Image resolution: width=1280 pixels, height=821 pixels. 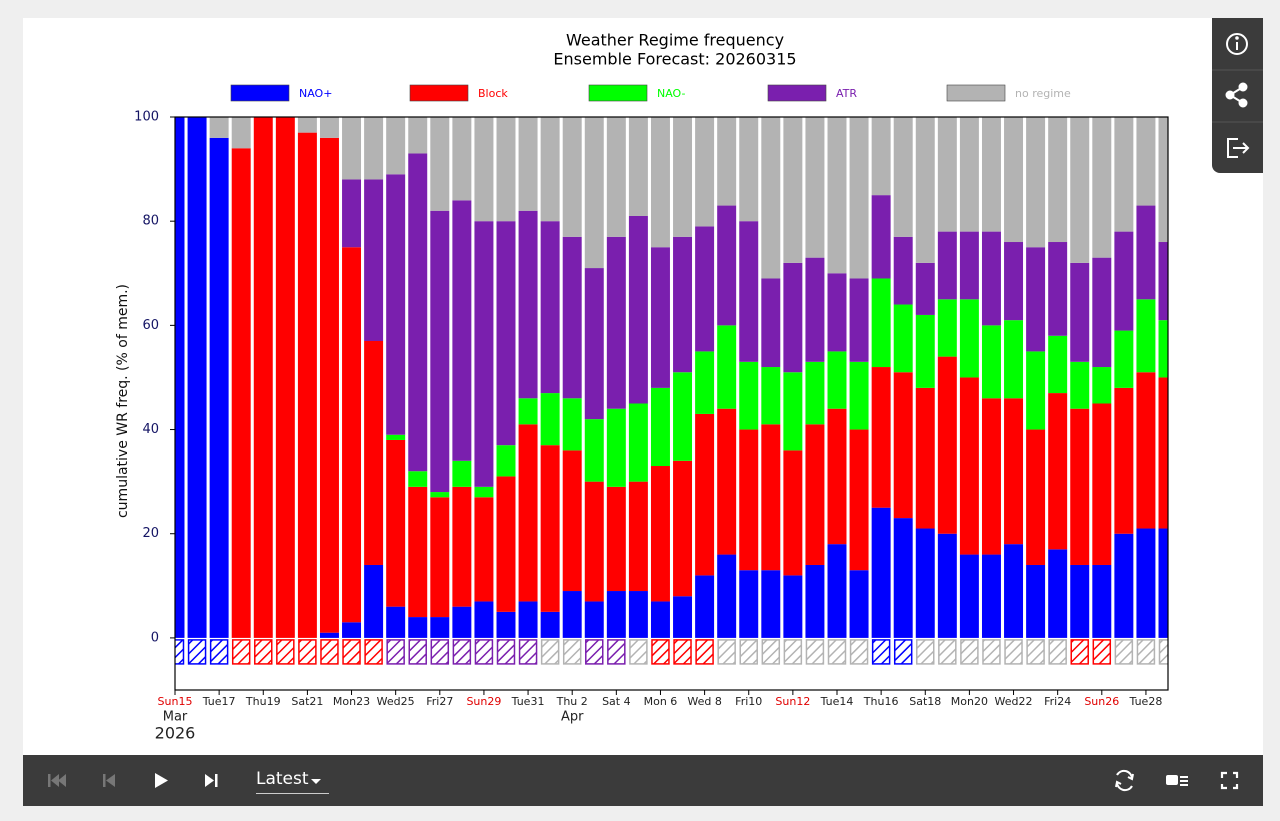 What do you see at coordinates (1146, 701) in the screenshot?
I see `x-tick-label: Tue28` at bounding box center [1146, 701].